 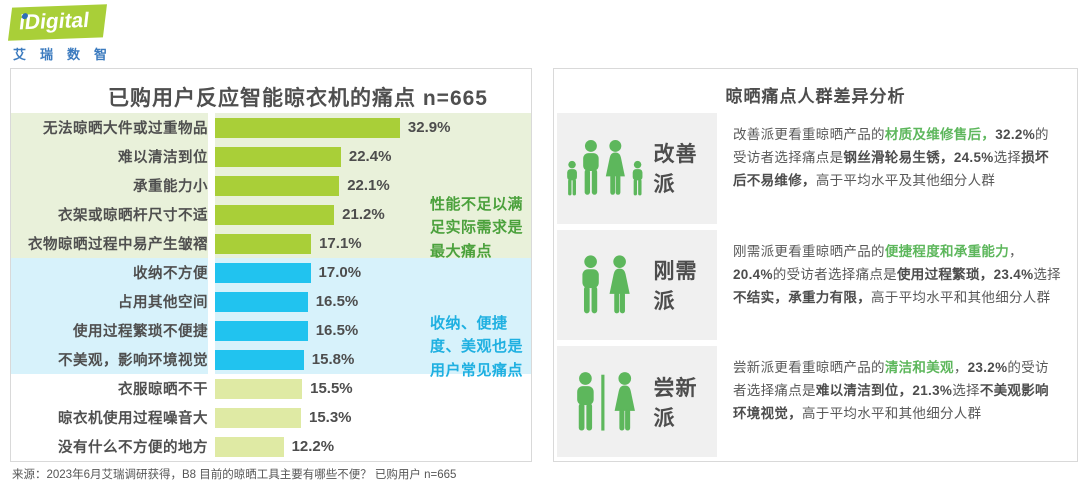 What do you see at coordinates (477, 228) in the screenshot?
I see `annotation-performance: 性能不足以满足实际需求是最大痛点` at bounding box center [477, 228].